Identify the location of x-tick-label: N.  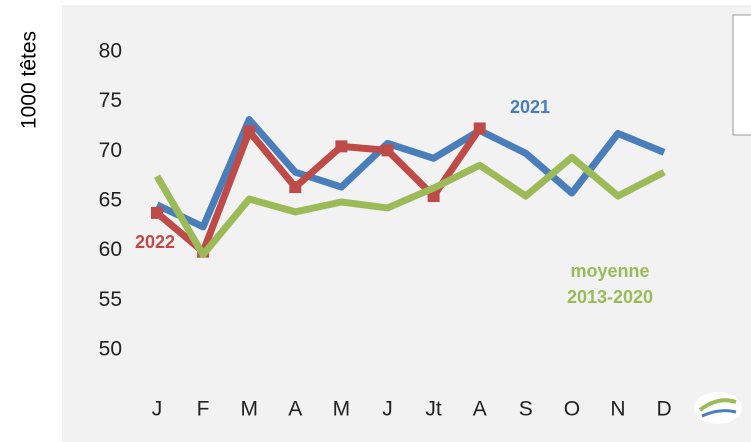
(617, 409).